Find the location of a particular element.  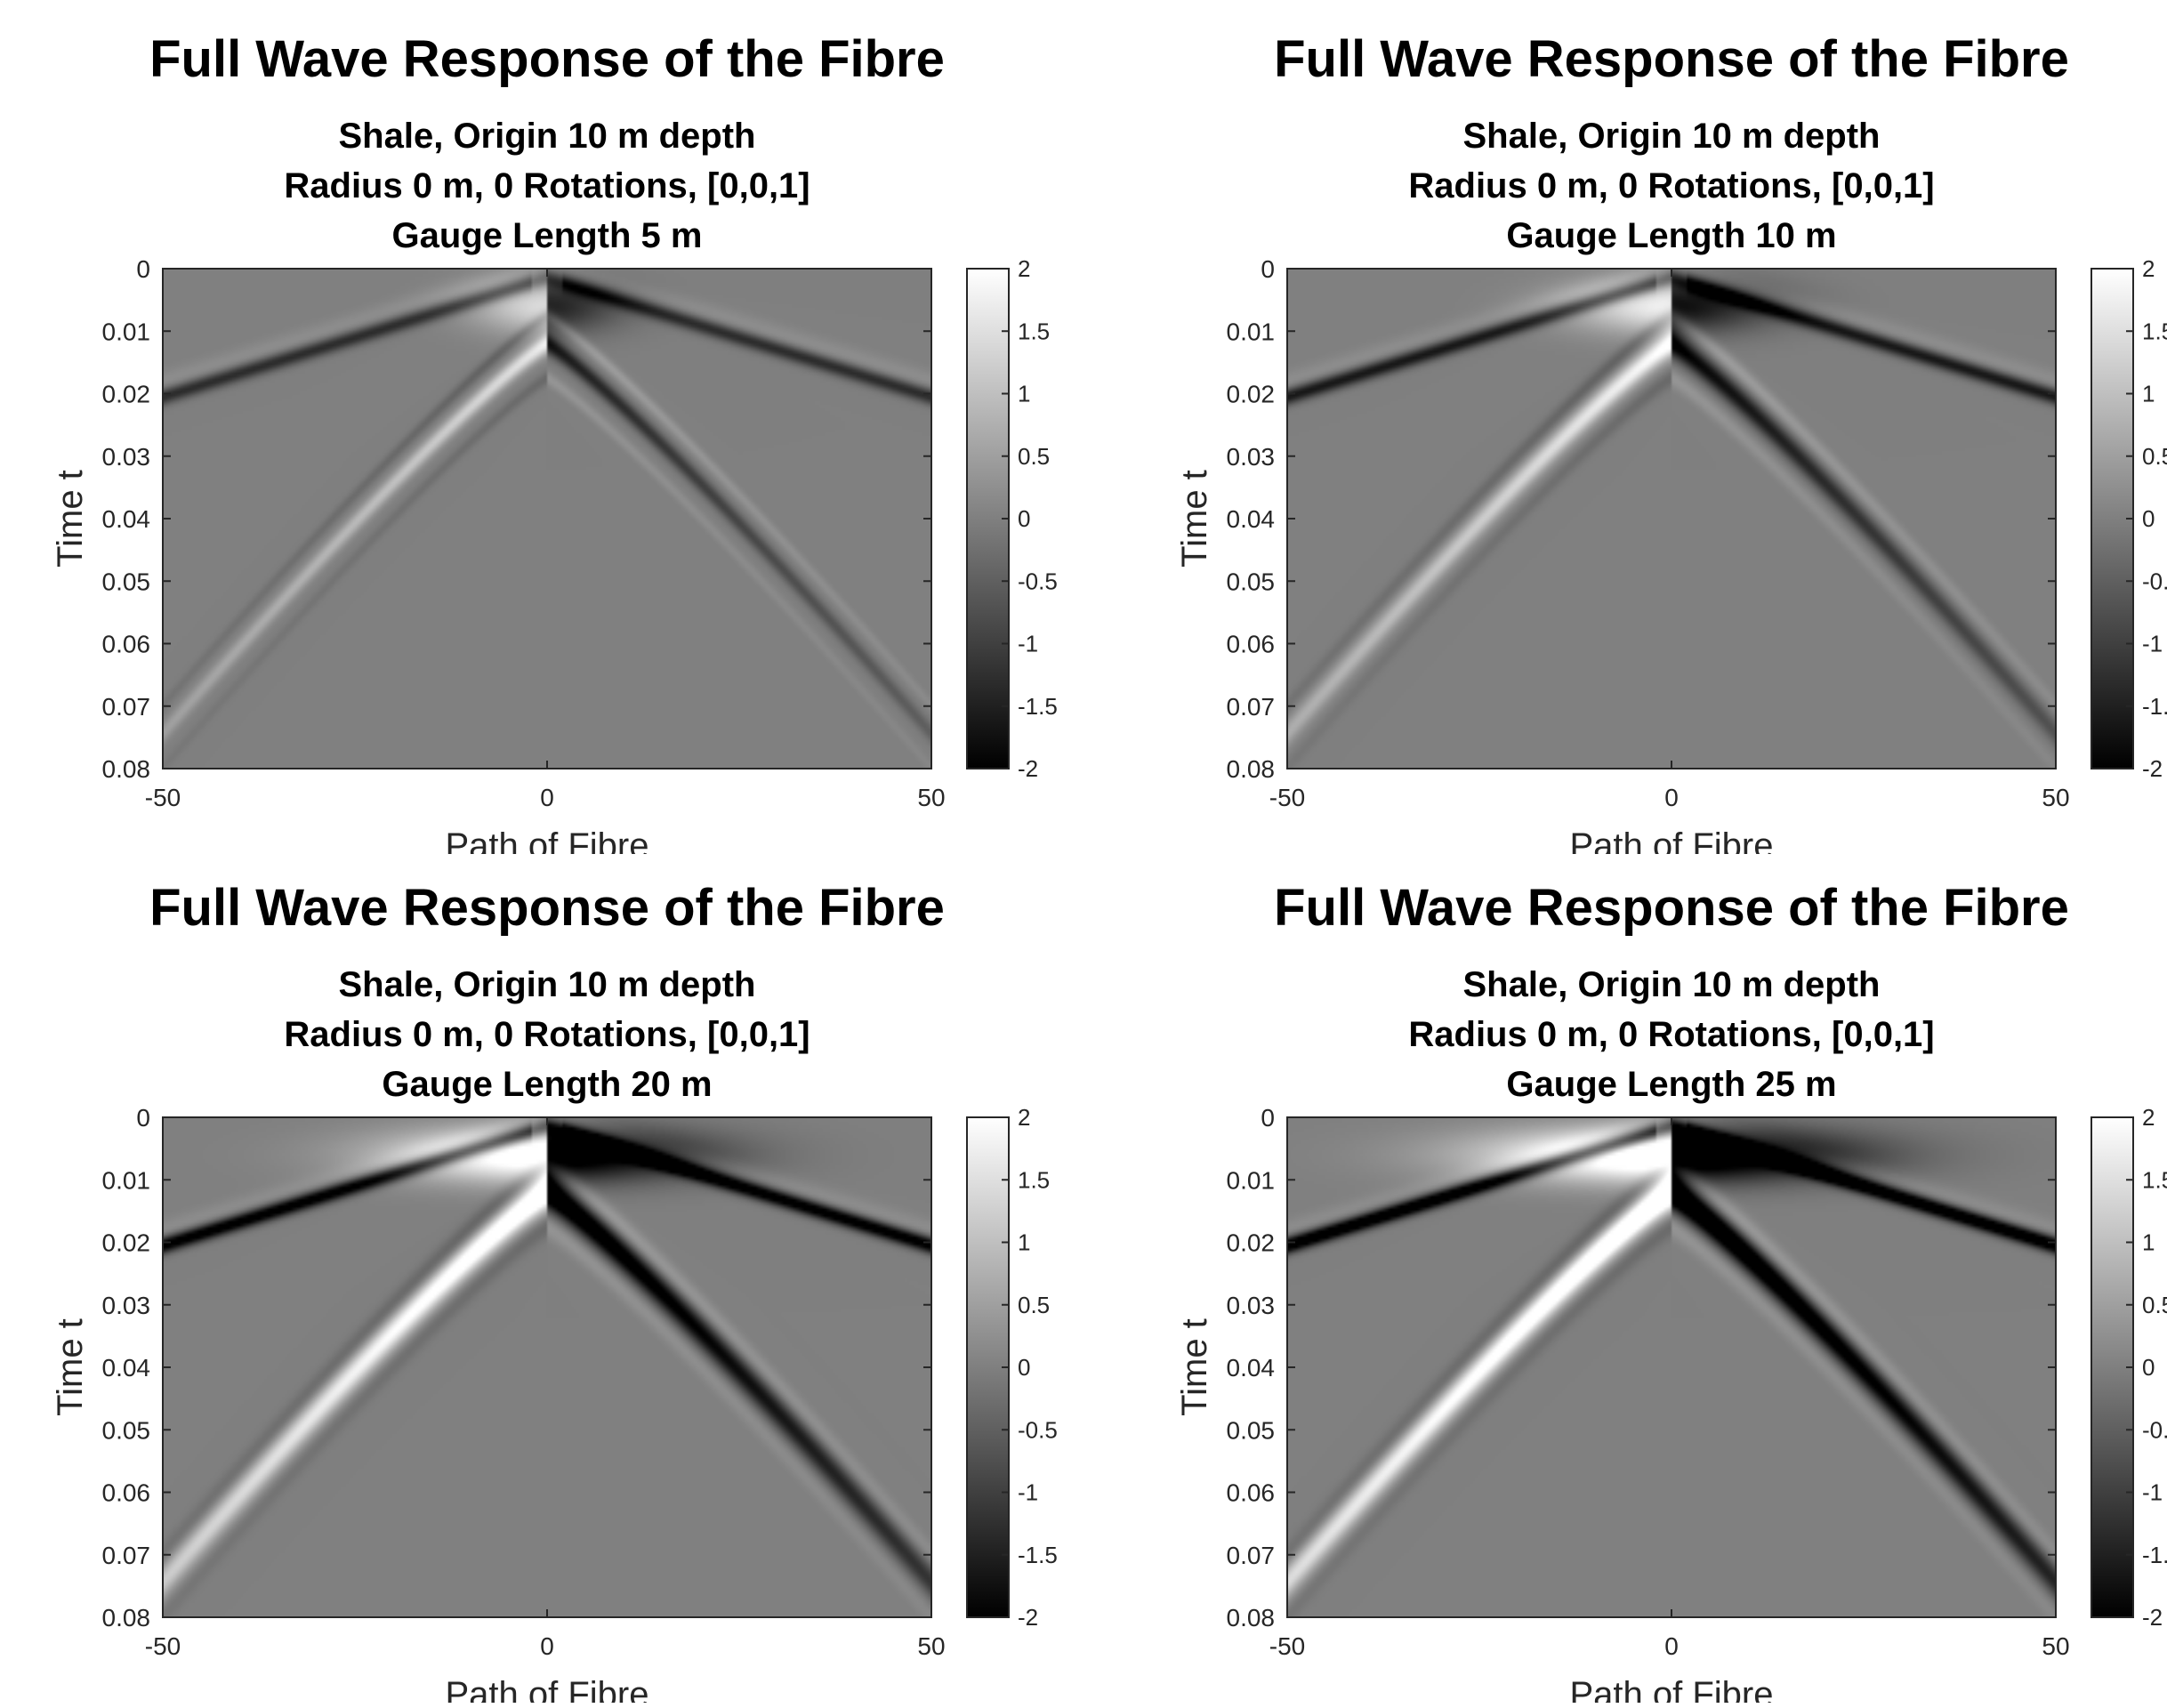

chart-subtitle-line: Gauge Length 10 m is located at coordinates (1671, 235).